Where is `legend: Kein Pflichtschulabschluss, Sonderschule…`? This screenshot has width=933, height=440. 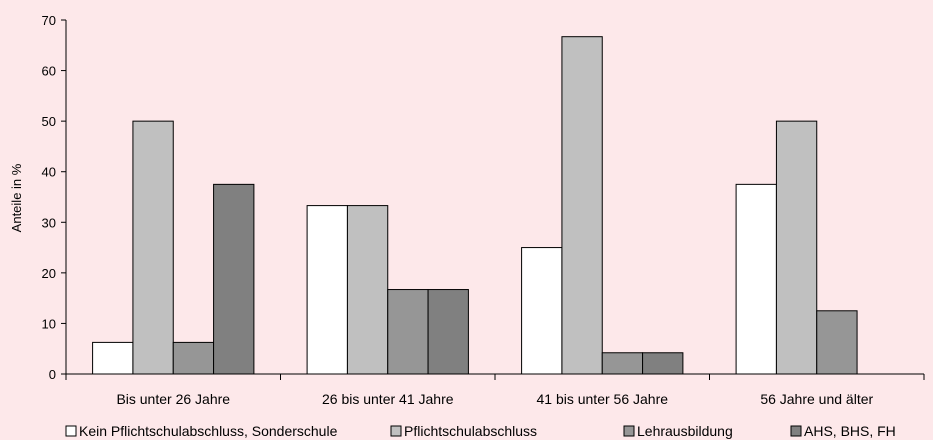
legend: Kein Pflichtschulabschluss, Sonderschule… is located at coordinates (480, 431).